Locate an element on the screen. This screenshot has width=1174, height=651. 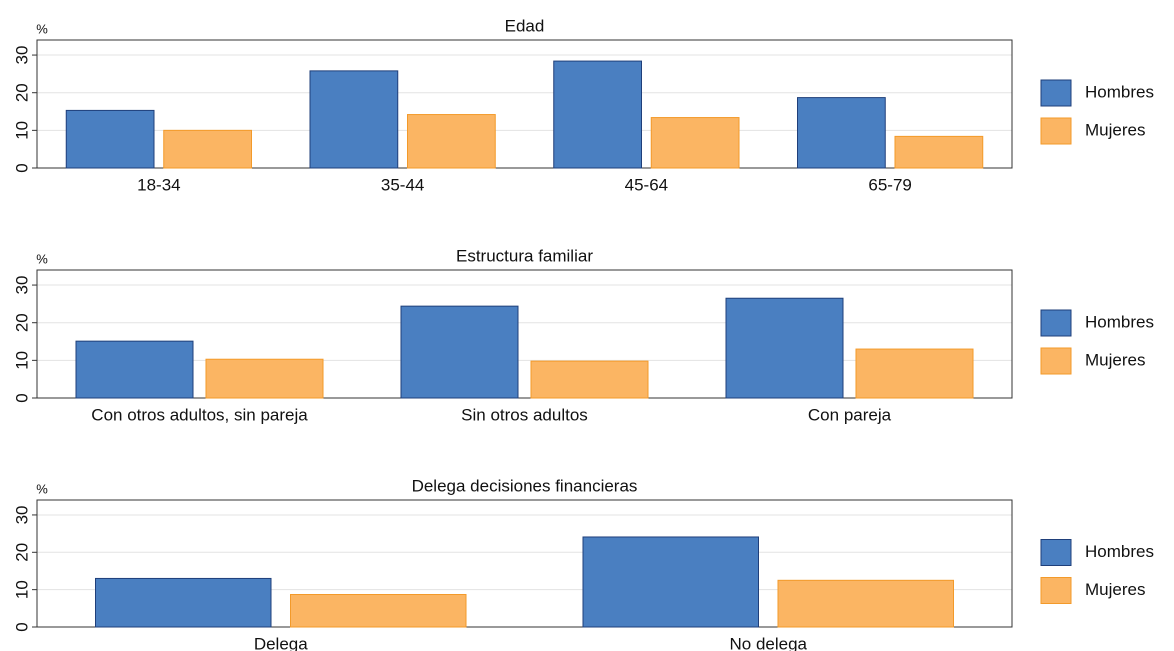
x-tick-label: 65-79 is located at coordinates (889, 184).